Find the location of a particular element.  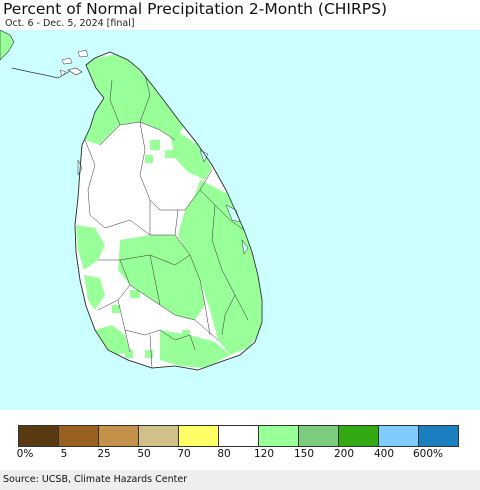

legend-tick-labels: 0% 5 25 50 70 80 120 150 200 400 600% is located at coordinates (240, 455).